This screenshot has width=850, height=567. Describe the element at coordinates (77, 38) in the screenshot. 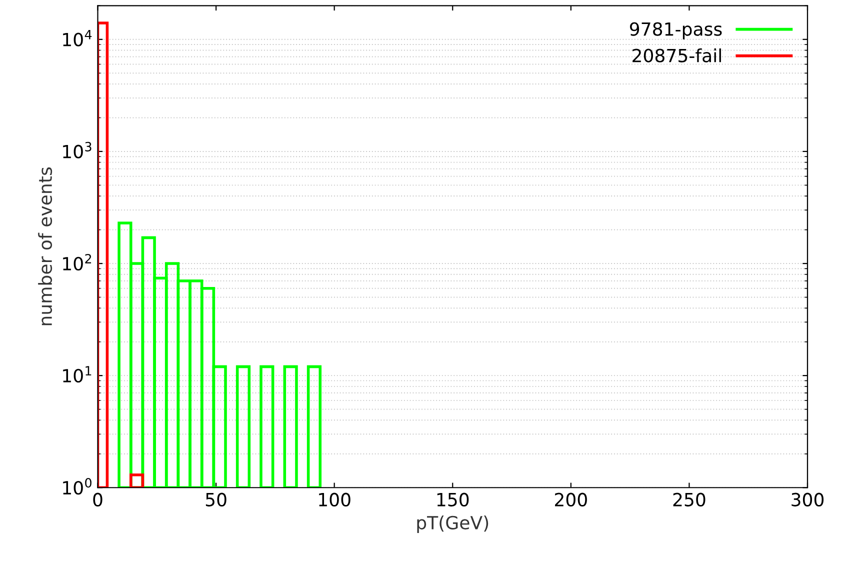

I see `y-tick-label: 10$^{4}$` at that location.